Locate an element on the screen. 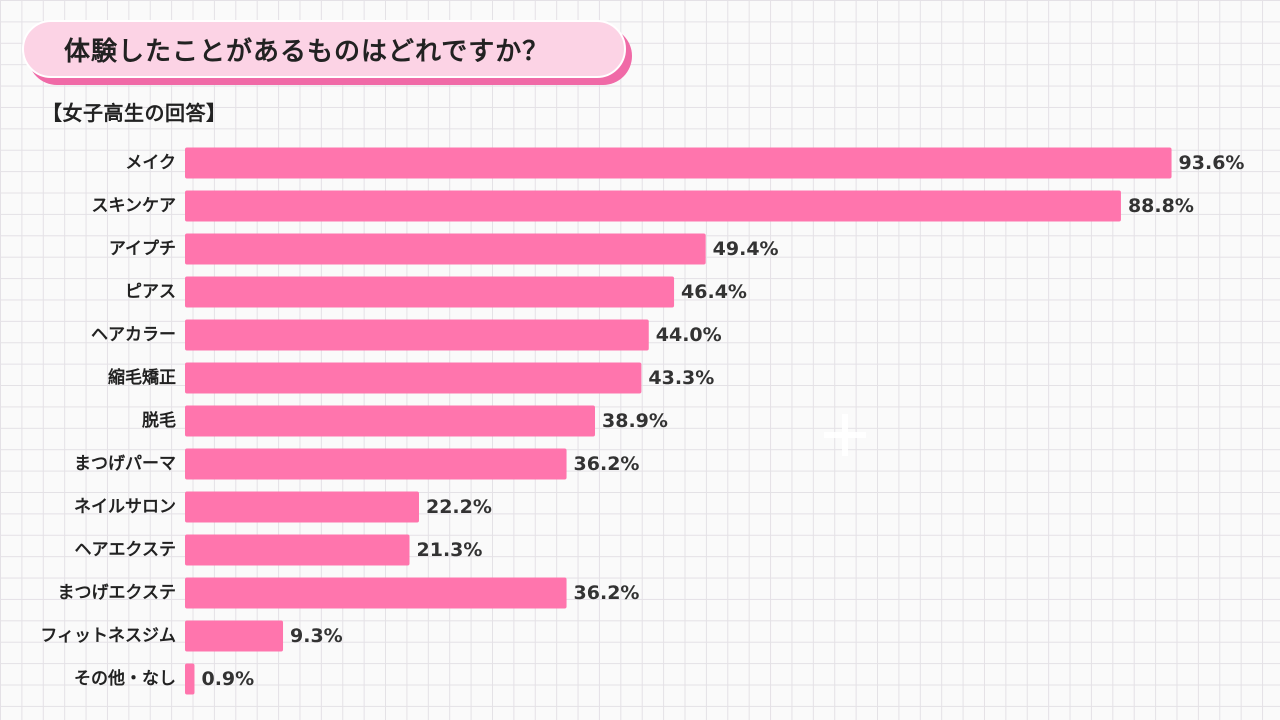  category-label: ピアス is located at coordinates (150, 292).